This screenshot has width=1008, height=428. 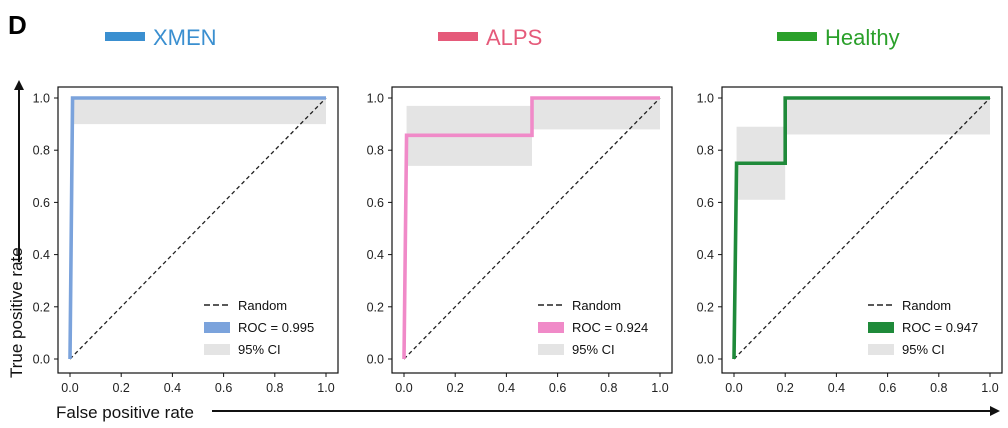 What do you see at coordinates (185, 37) in the screenshot?
I see `legend-label-xmen: XMEN` at bounding box center [185, 37].